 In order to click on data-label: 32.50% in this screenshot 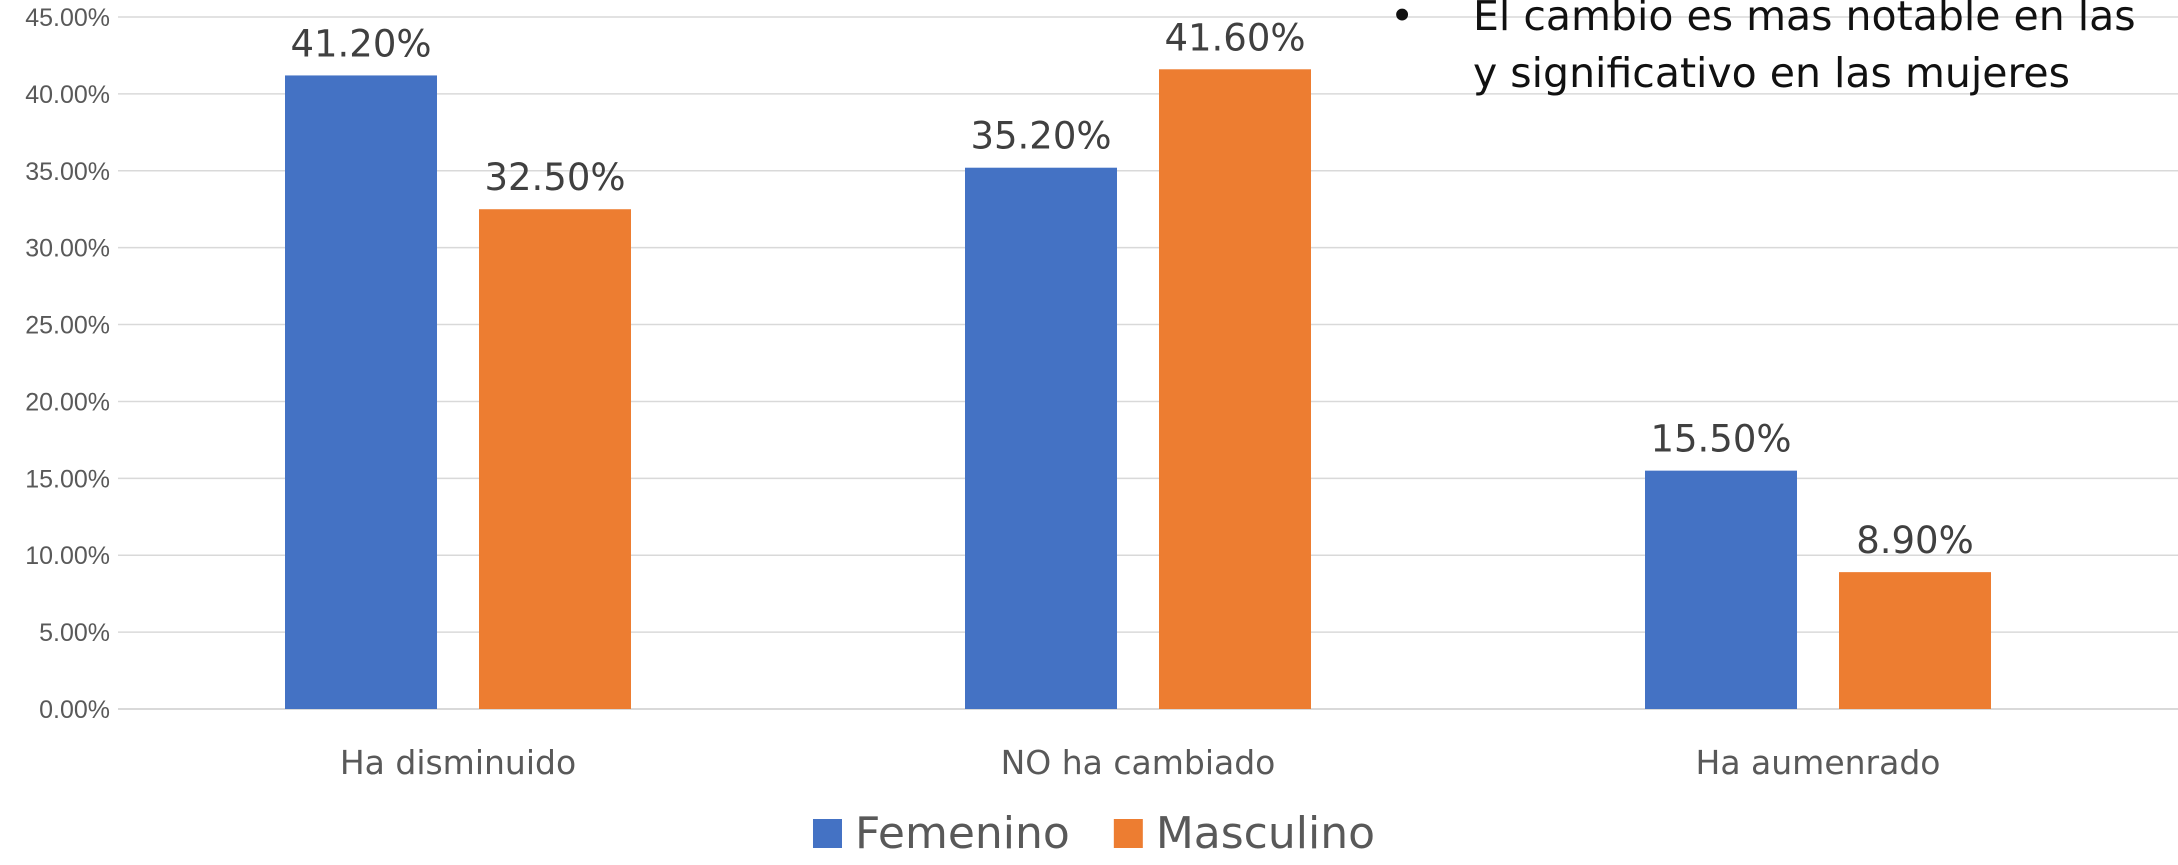, I will do `click(554, 177)`.